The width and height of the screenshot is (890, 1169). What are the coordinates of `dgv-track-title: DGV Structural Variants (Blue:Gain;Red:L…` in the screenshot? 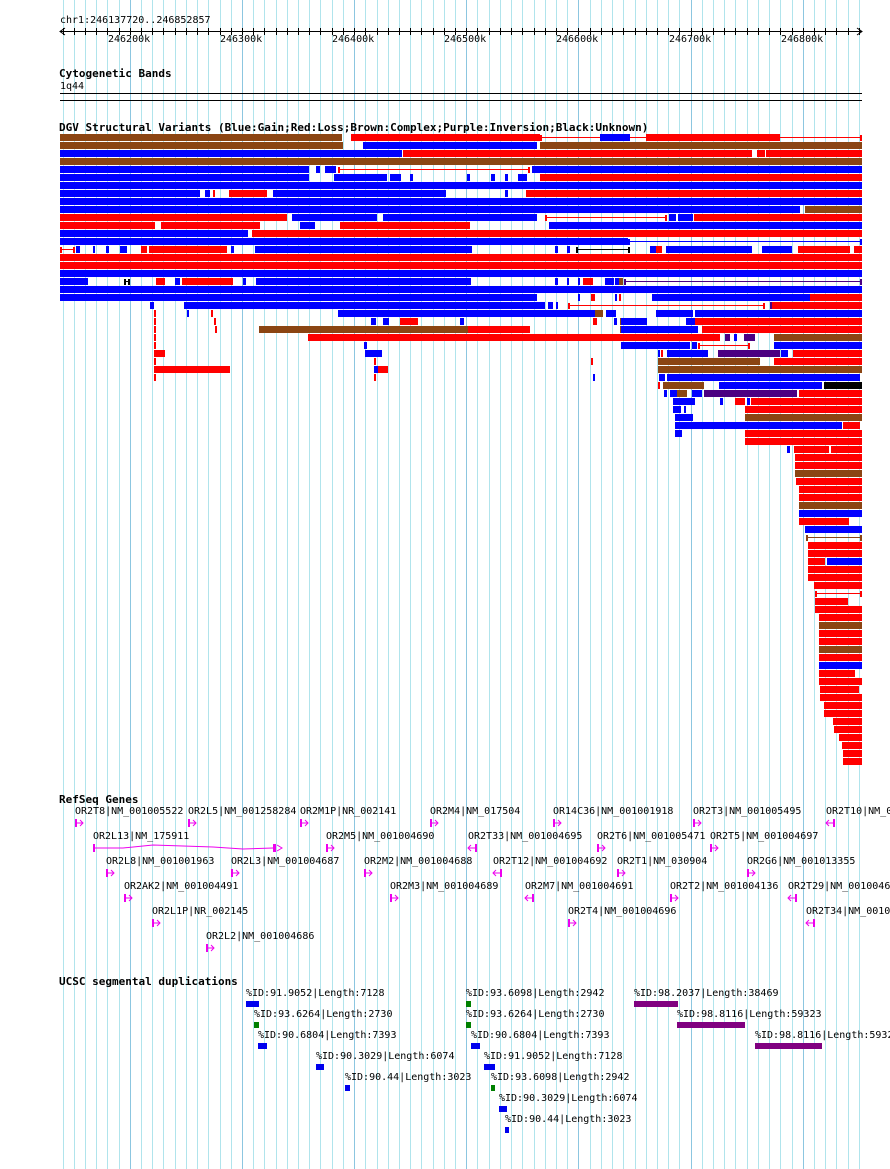 It's located at (354, 127).